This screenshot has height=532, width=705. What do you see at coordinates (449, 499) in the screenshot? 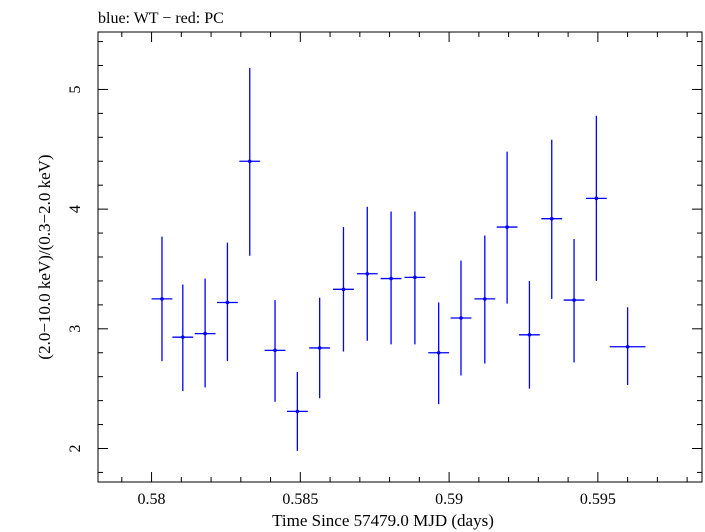
I see `x-tick-label: 0.59` at bounding box center [449, 499].